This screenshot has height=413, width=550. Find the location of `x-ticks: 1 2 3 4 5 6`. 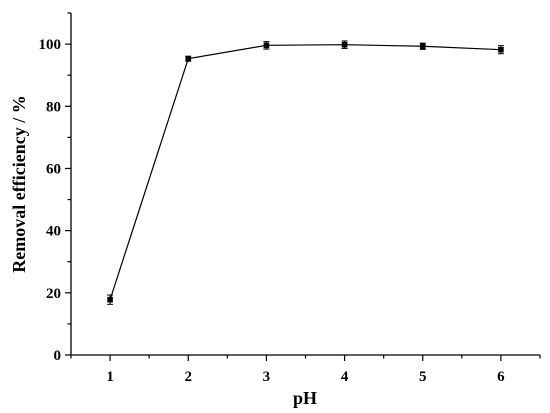

x-ticks: 1 2 3 4 5 6 is located at coordinates (305, 370).